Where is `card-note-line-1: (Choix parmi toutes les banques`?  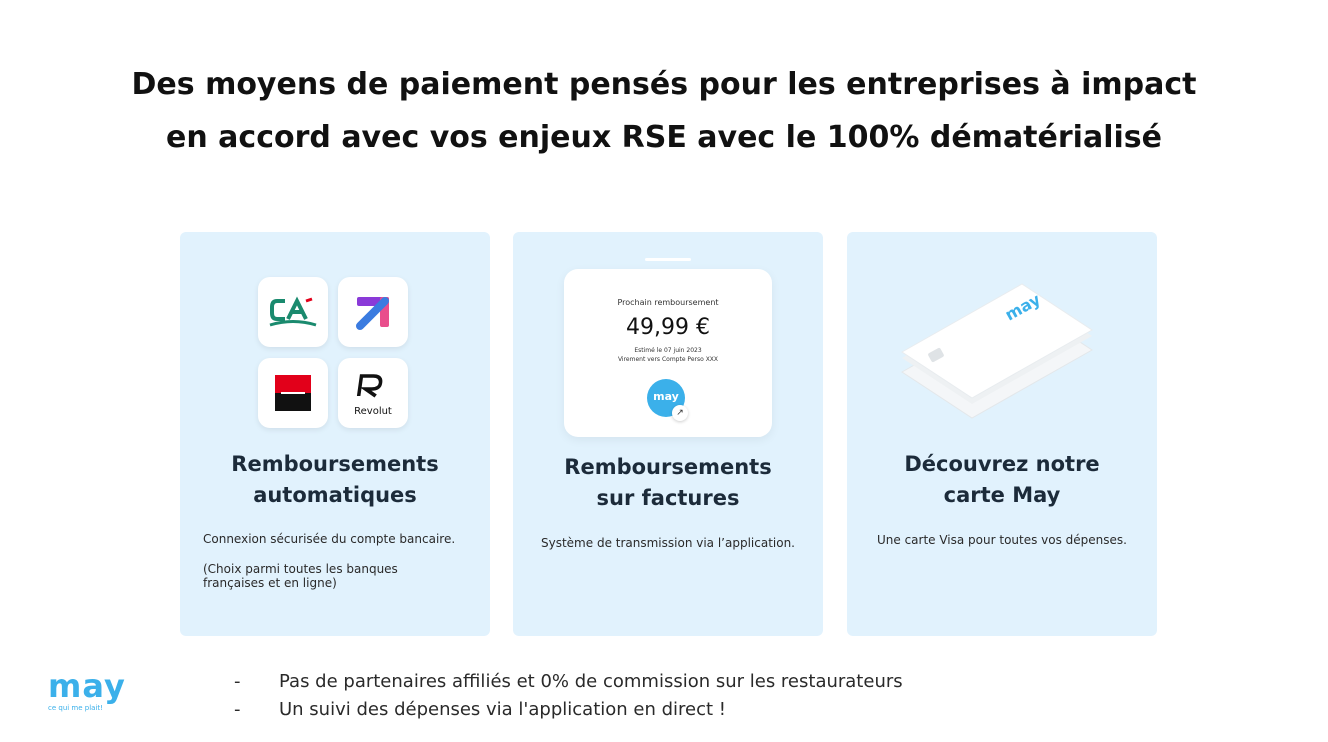
card-note-line-1: (Choix parmi toutes les banques is located at coordinates (300, 569).